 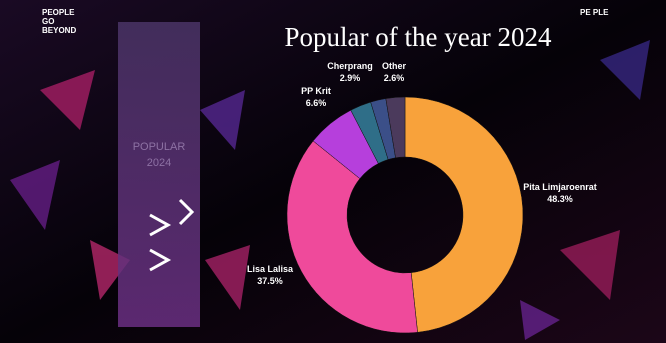 What do you see at coordinates (159, 174) in the screenshot?
I see `trophy` at bounding box center [159, 174].